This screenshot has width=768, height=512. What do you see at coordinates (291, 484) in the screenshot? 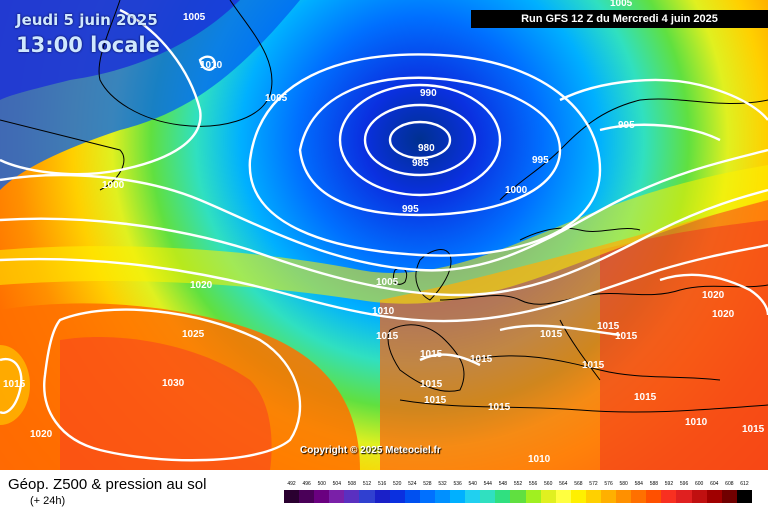
I see `legend-tick-label: 492` at bounding box center [291, 484].